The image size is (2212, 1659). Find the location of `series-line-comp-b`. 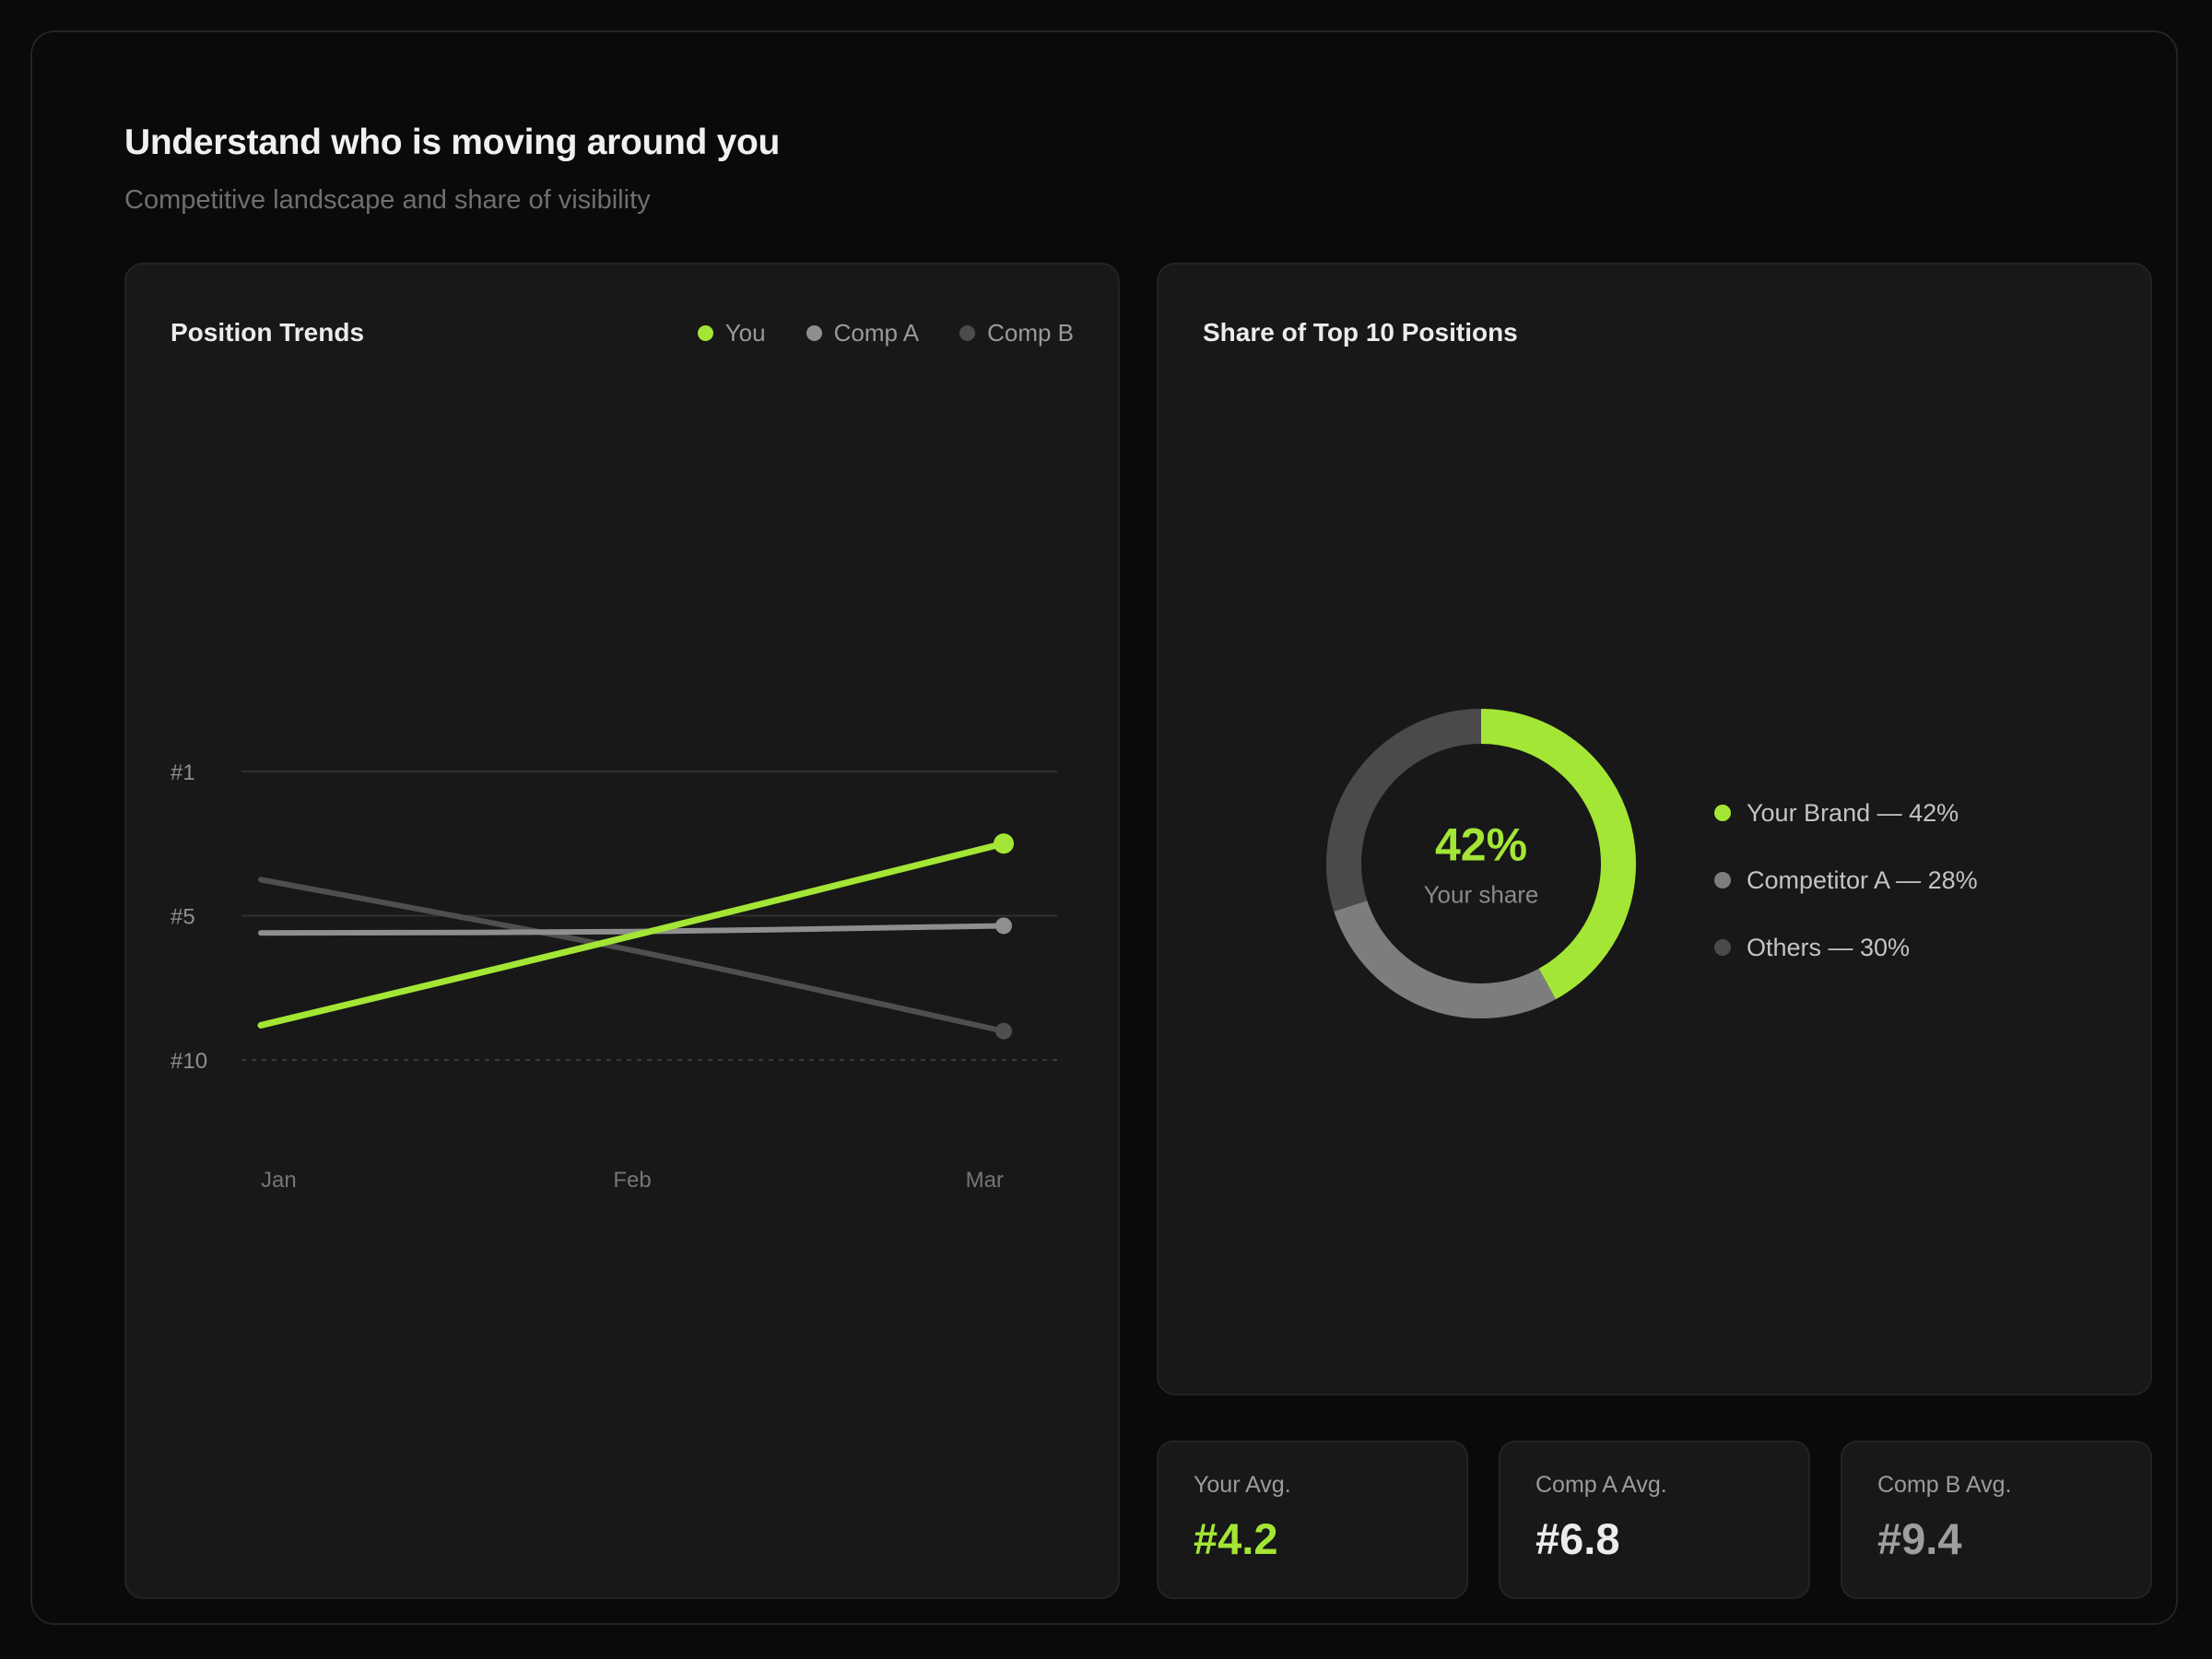

series-line-comp-b is located at coordinates (632, 955).